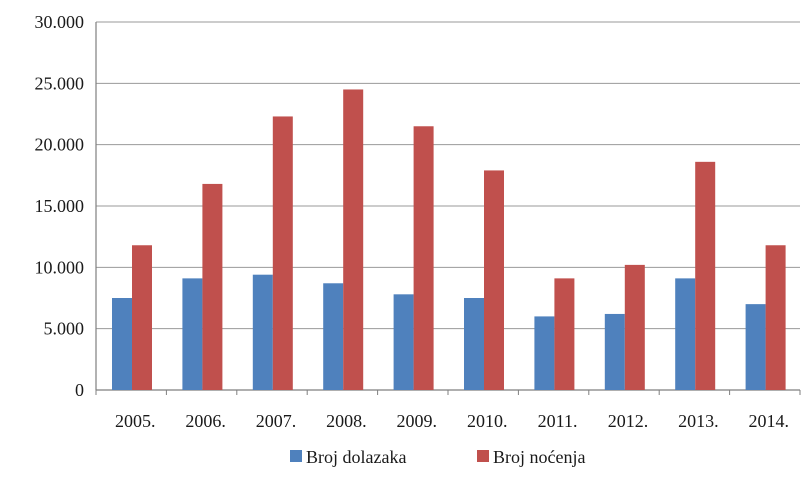 The image size is (805, 477). What do you see at coordinates (296, 456) in the screenshot?
I see `legend-swatch-broj-dolazaka` at bounding box center [296, 456].